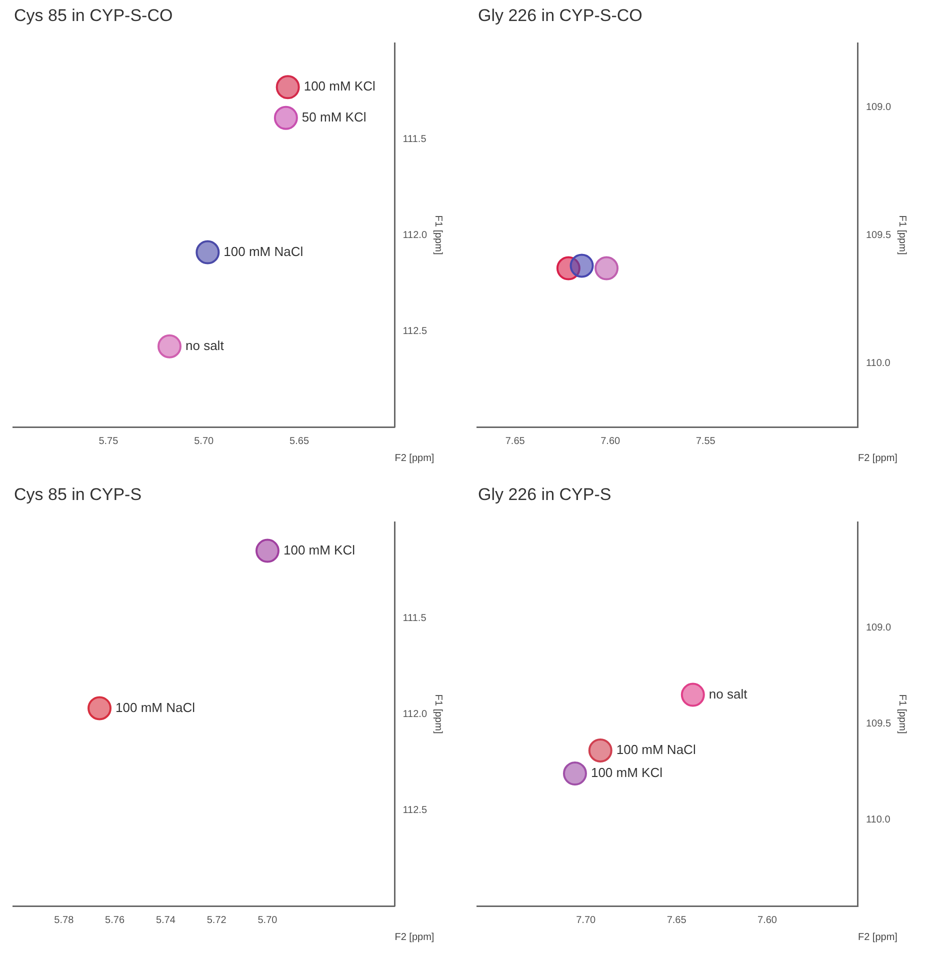 The image size is (928, 958). Describe the element at coordinates (300, 441) in the screenshot. I see `x-tick-label: 5.65` at that location.